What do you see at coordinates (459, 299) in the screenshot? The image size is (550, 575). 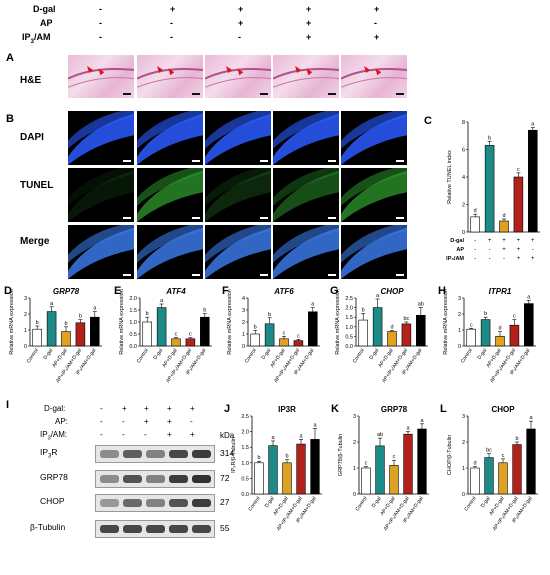 I see `y-tick-label: 3` at bounding box center [459, 299].